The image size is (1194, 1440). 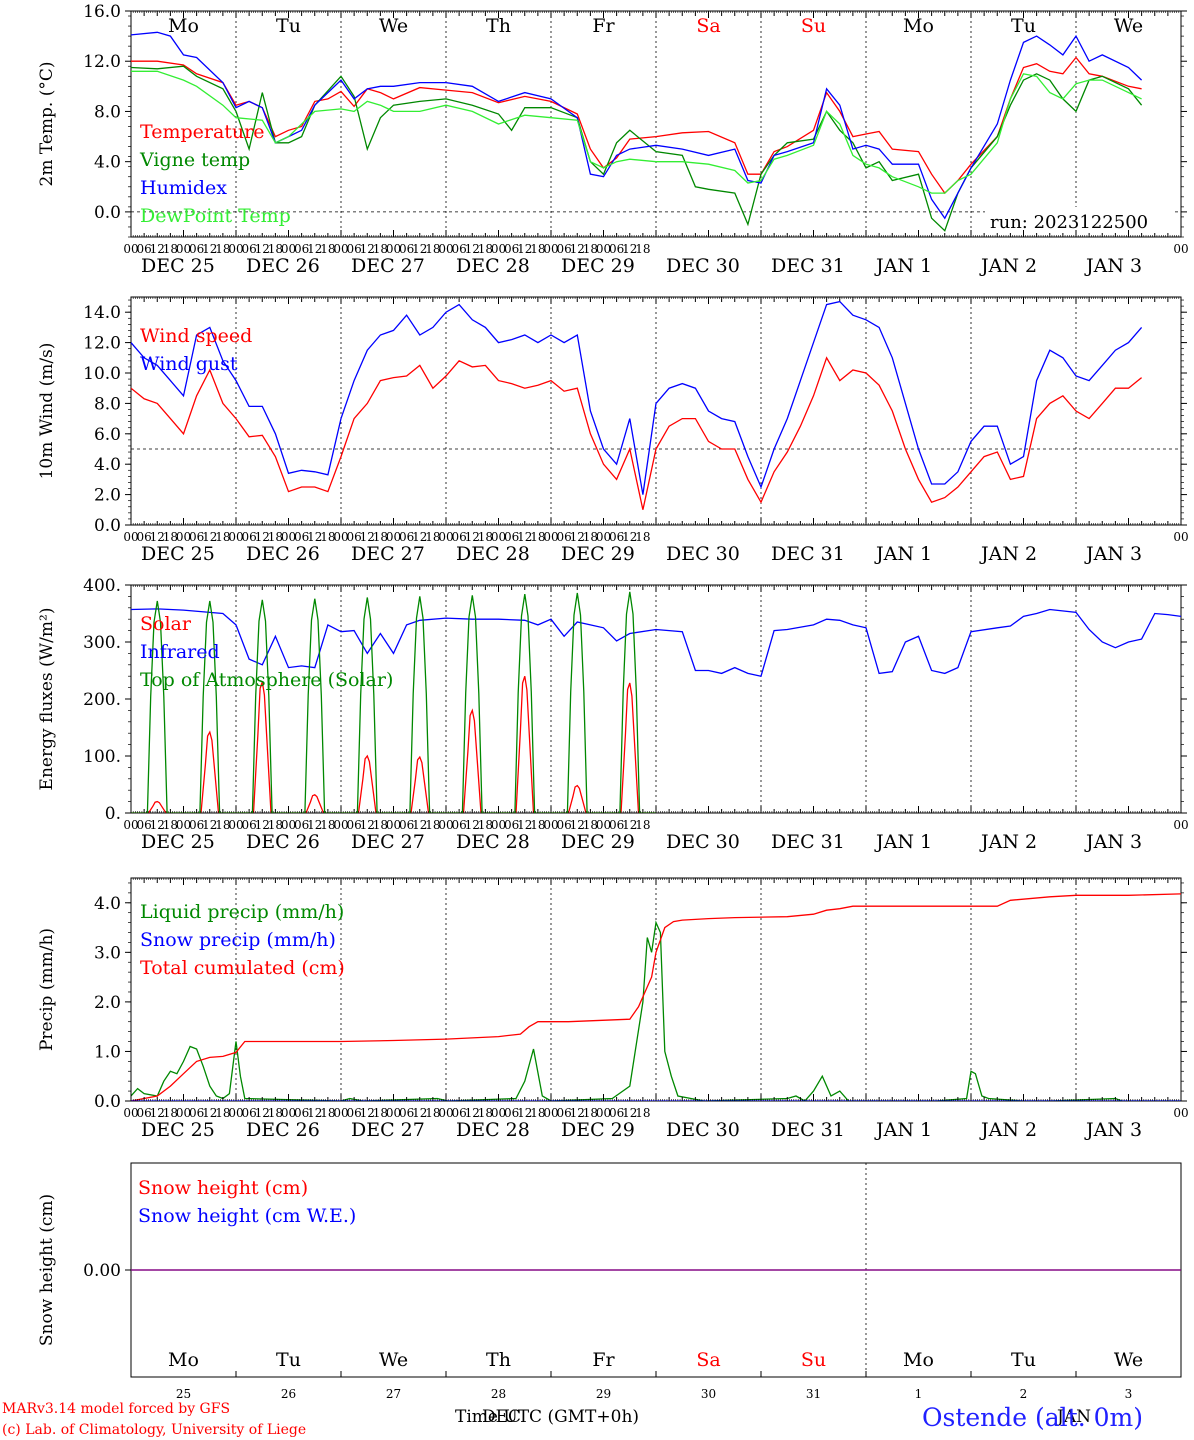 I want to click on wind-y-tick: 2.0, so click(x=107, y=496).